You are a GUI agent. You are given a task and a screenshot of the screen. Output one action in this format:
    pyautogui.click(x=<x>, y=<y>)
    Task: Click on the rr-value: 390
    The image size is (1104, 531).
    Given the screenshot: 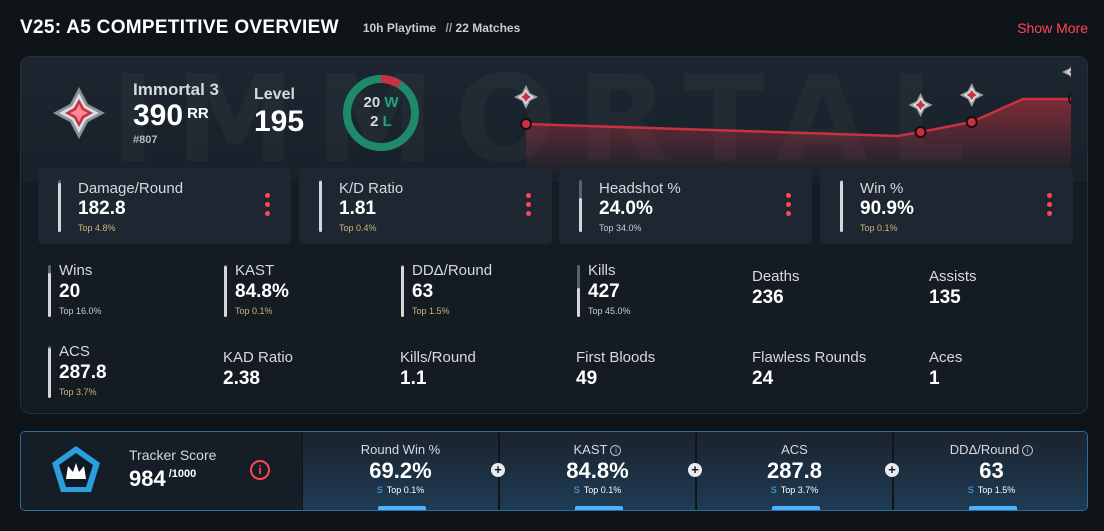 What is the action you would take?
    pyautogui.click(x=158, y=115)
    